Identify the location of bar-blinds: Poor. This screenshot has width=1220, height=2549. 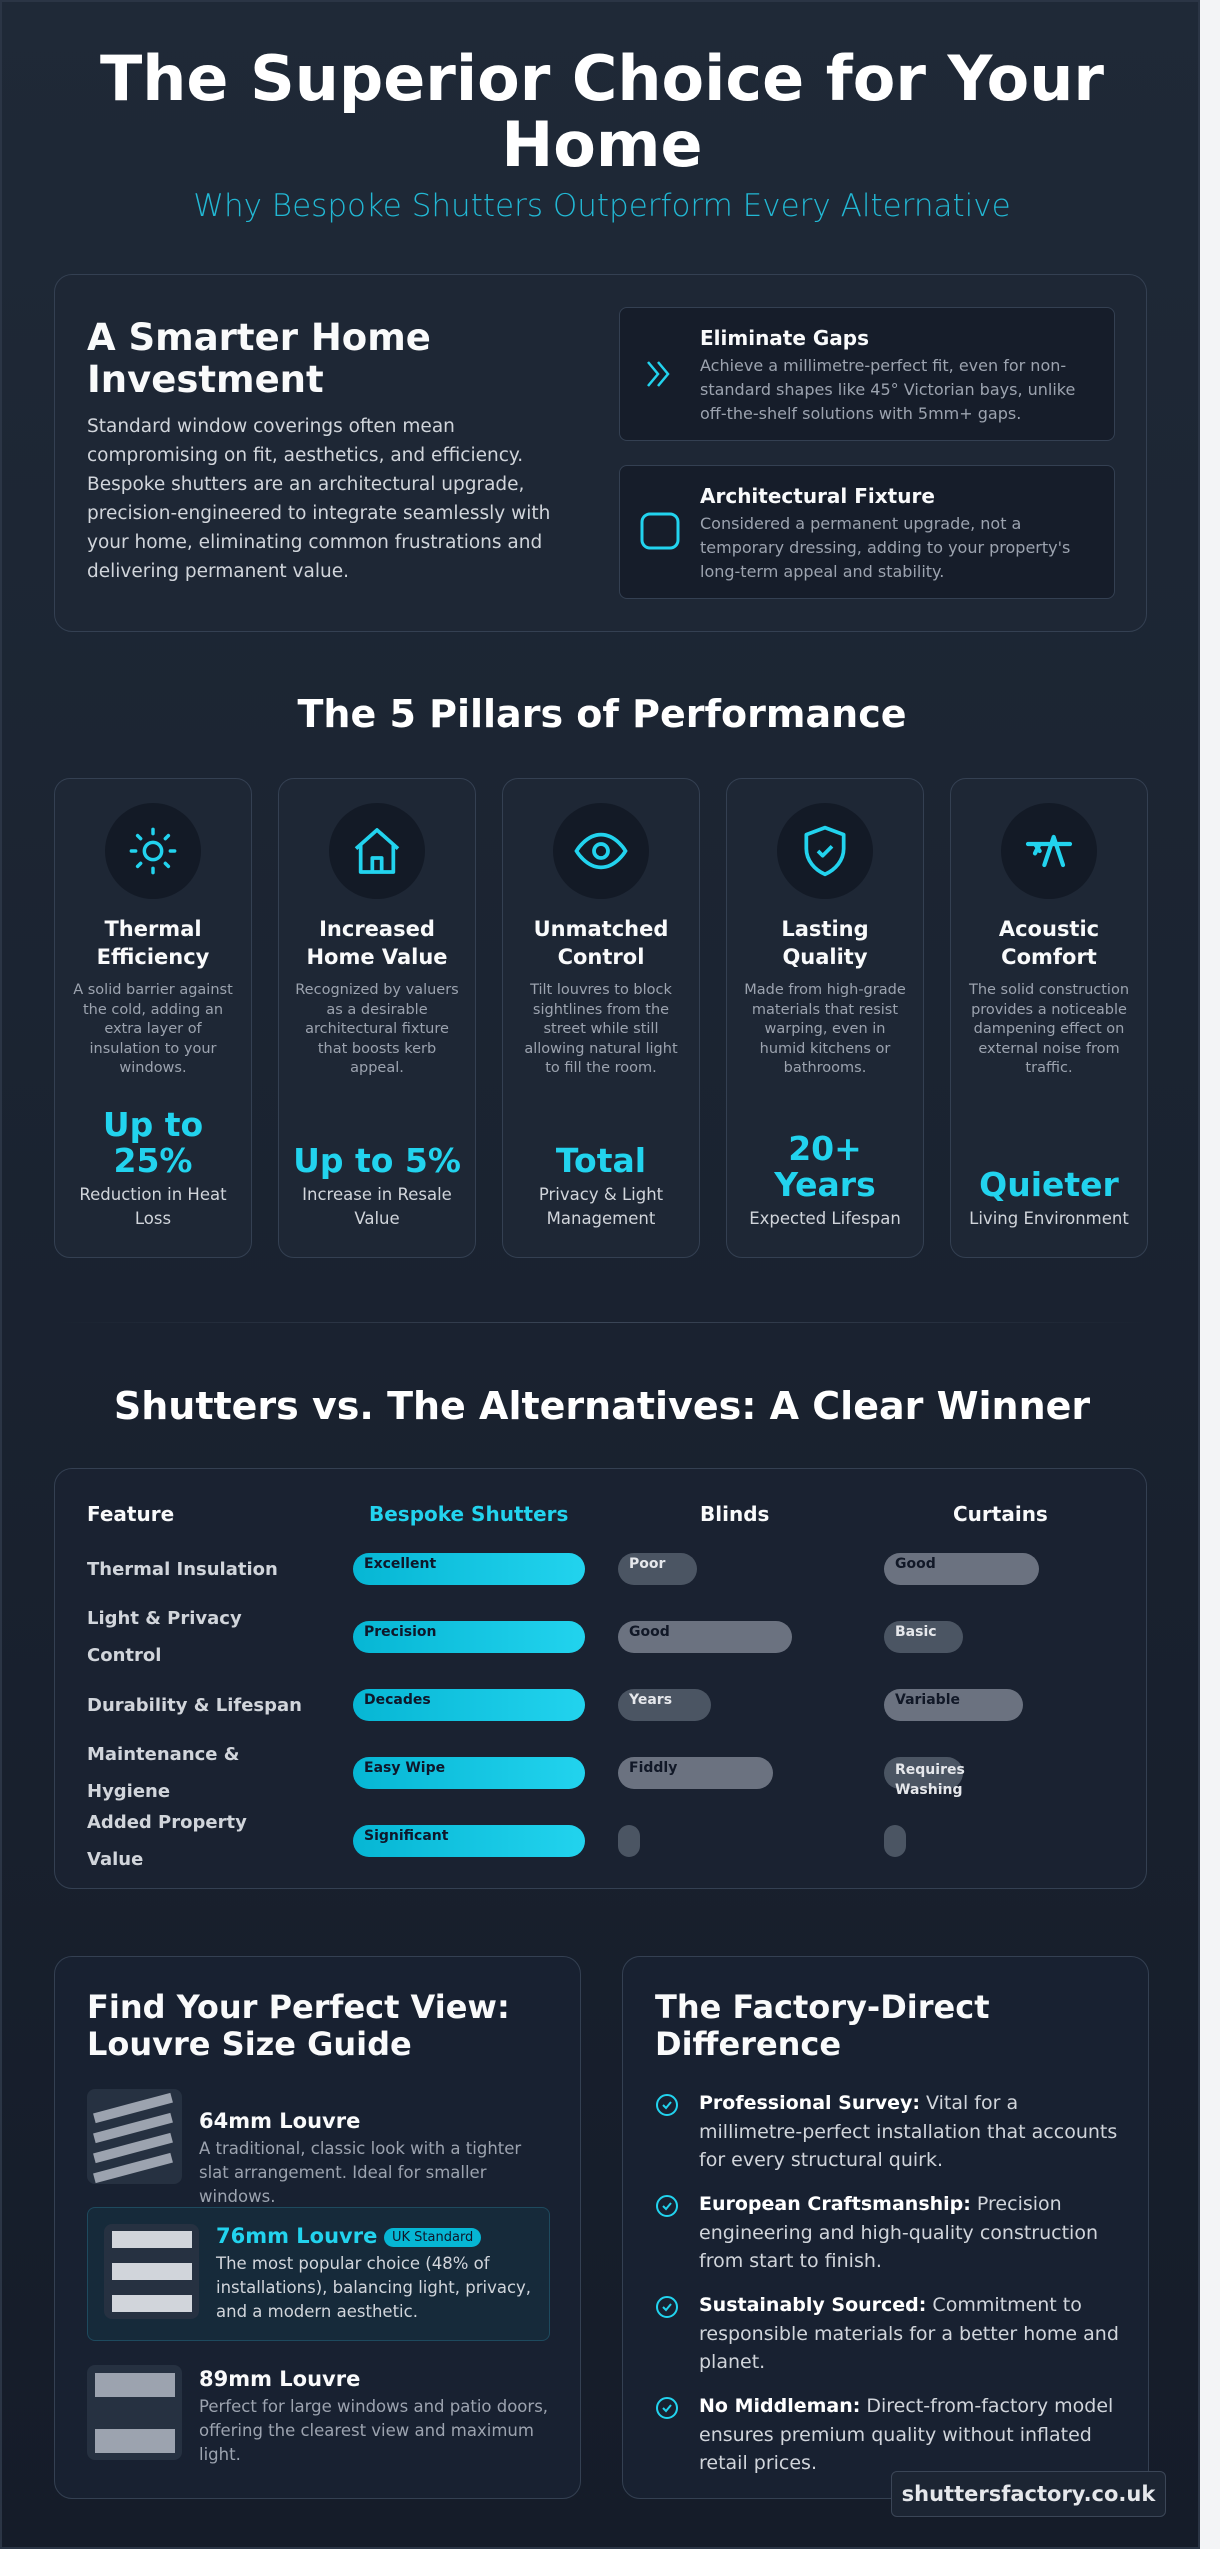
(657, 1569).